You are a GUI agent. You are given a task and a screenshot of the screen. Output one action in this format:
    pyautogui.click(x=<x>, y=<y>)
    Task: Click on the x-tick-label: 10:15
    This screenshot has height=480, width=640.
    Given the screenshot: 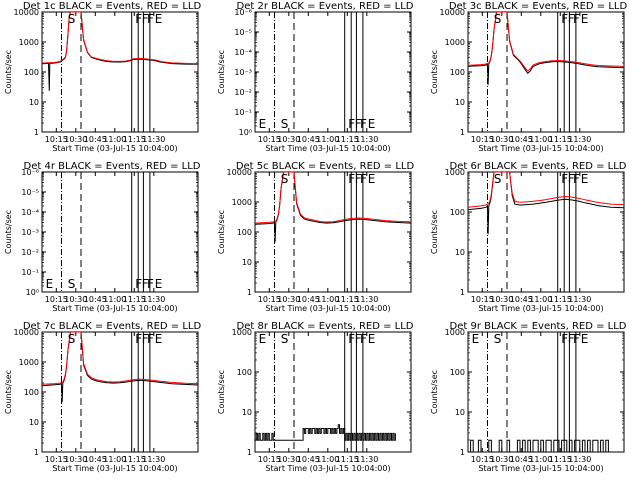 What is the action you would take?
    pyautogui.click(x=482, y=139)
    